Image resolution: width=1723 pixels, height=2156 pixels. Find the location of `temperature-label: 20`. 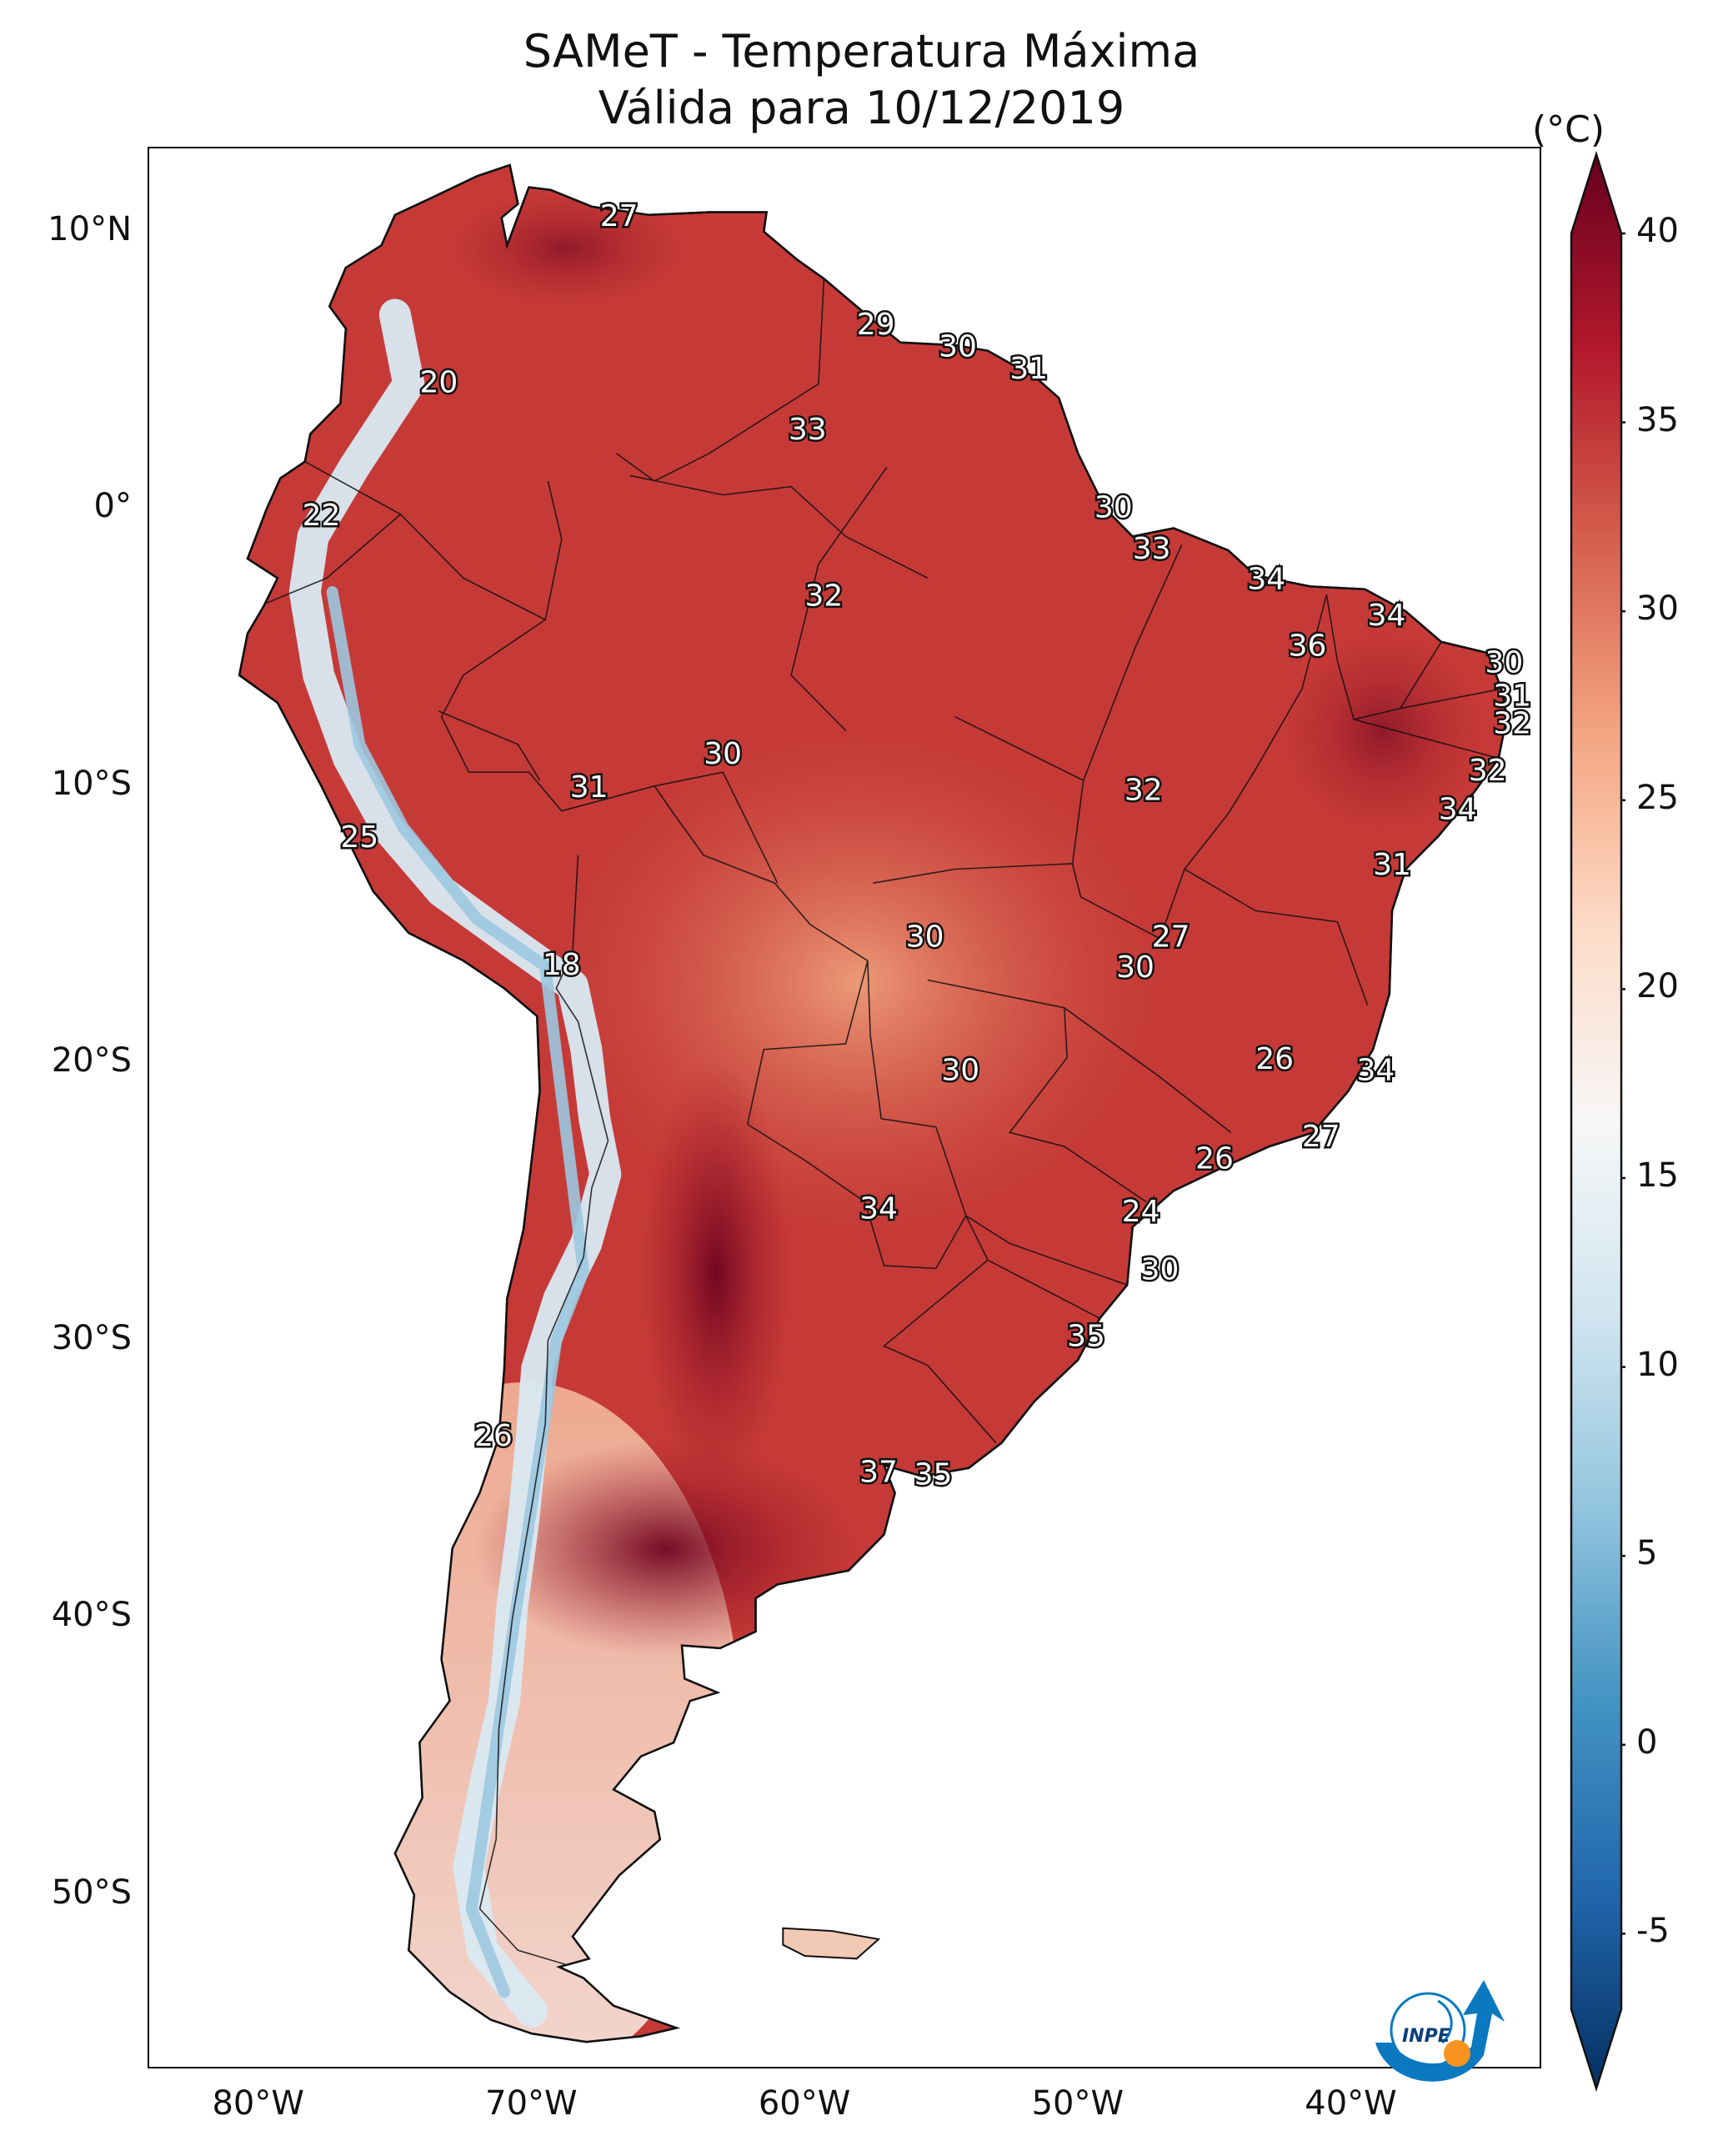

temperature-label: 20 is located at coordinates (439, 383).